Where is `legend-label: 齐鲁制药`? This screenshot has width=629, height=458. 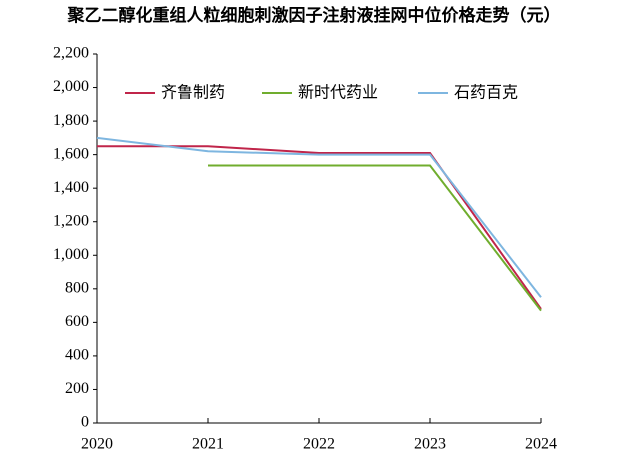 legend-label: 齐鲁制药 is located at coordinates (193, 93).